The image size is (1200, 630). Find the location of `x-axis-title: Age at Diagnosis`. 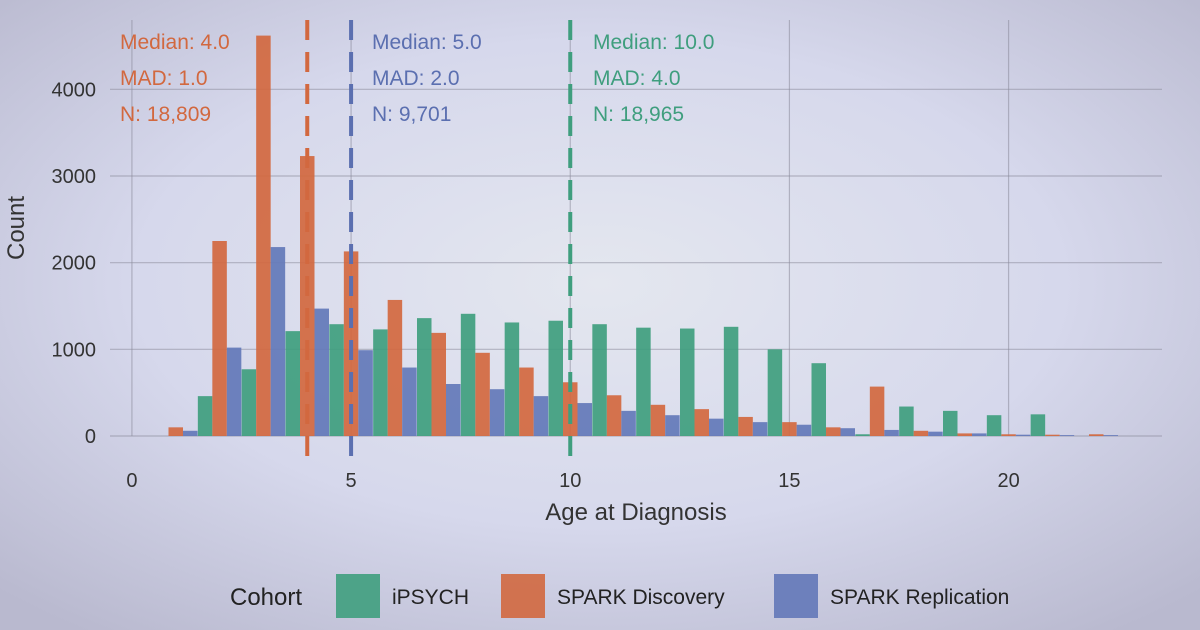

x-axis-title: Age at Diagnosis is located at coordinates (635, 512).